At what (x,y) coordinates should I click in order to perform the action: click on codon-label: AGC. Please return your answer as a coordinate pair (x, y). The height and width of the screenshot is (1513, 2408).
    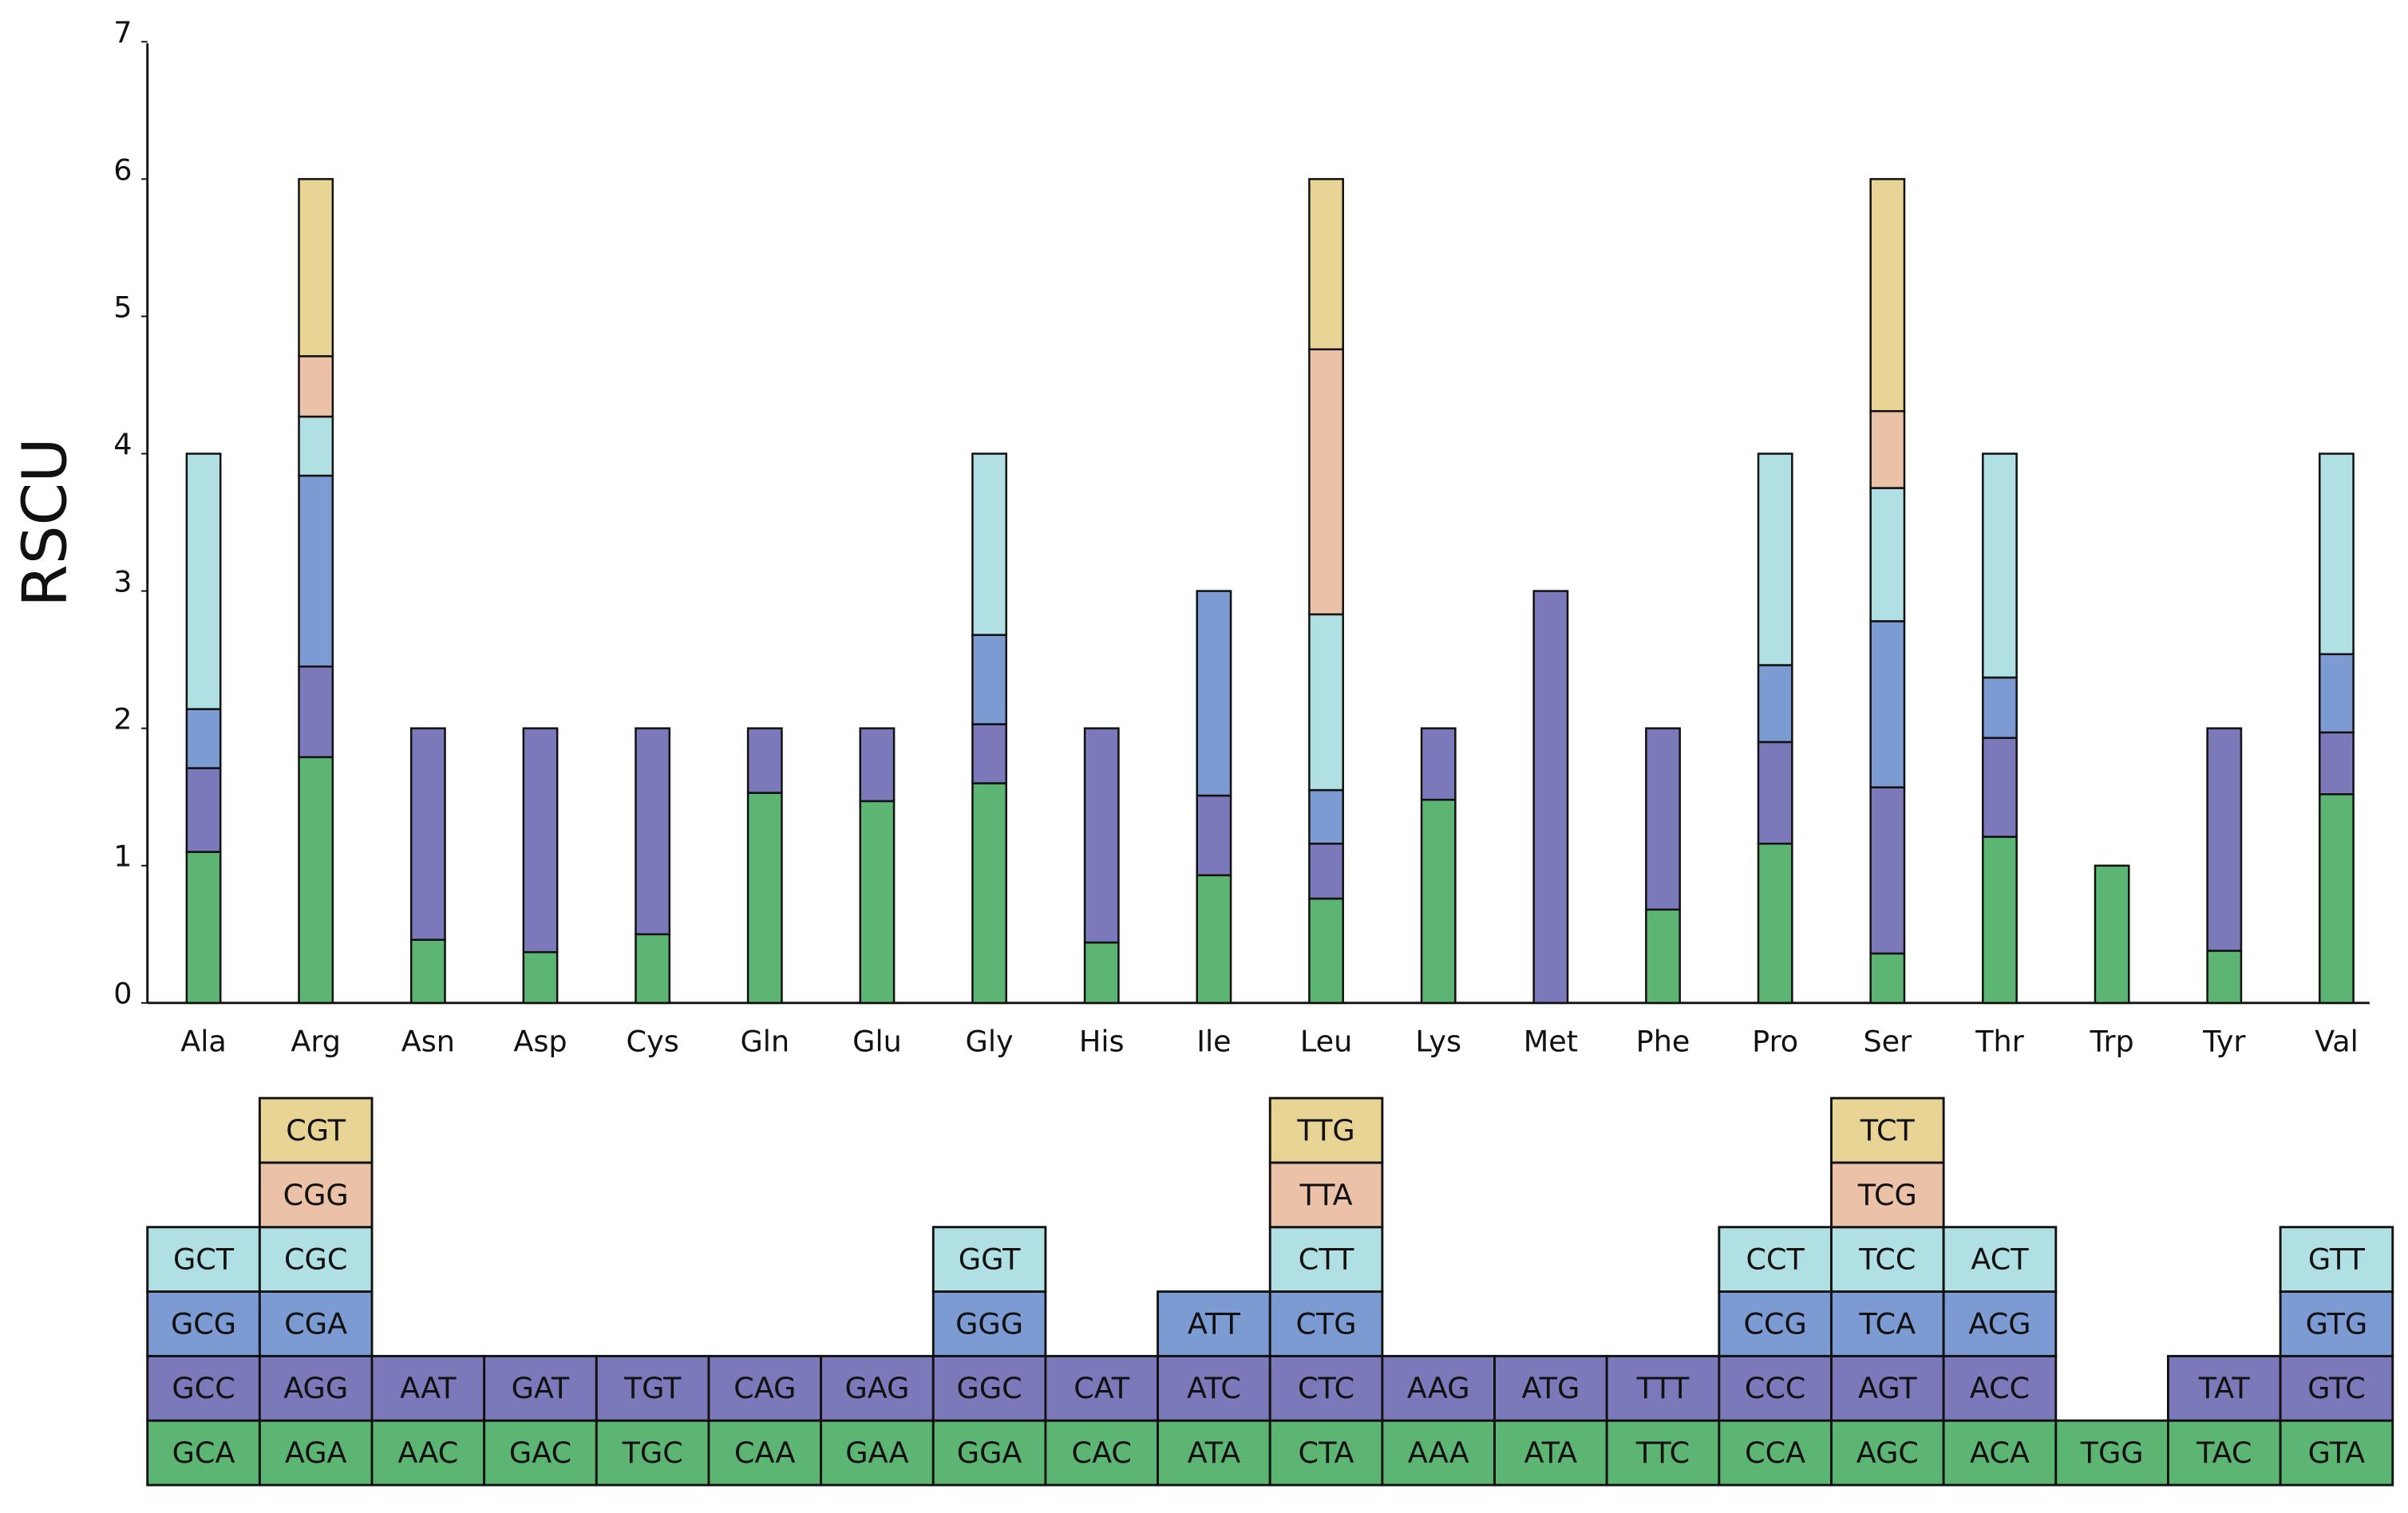
    Looking at the image, I should click on (1887, 1453).